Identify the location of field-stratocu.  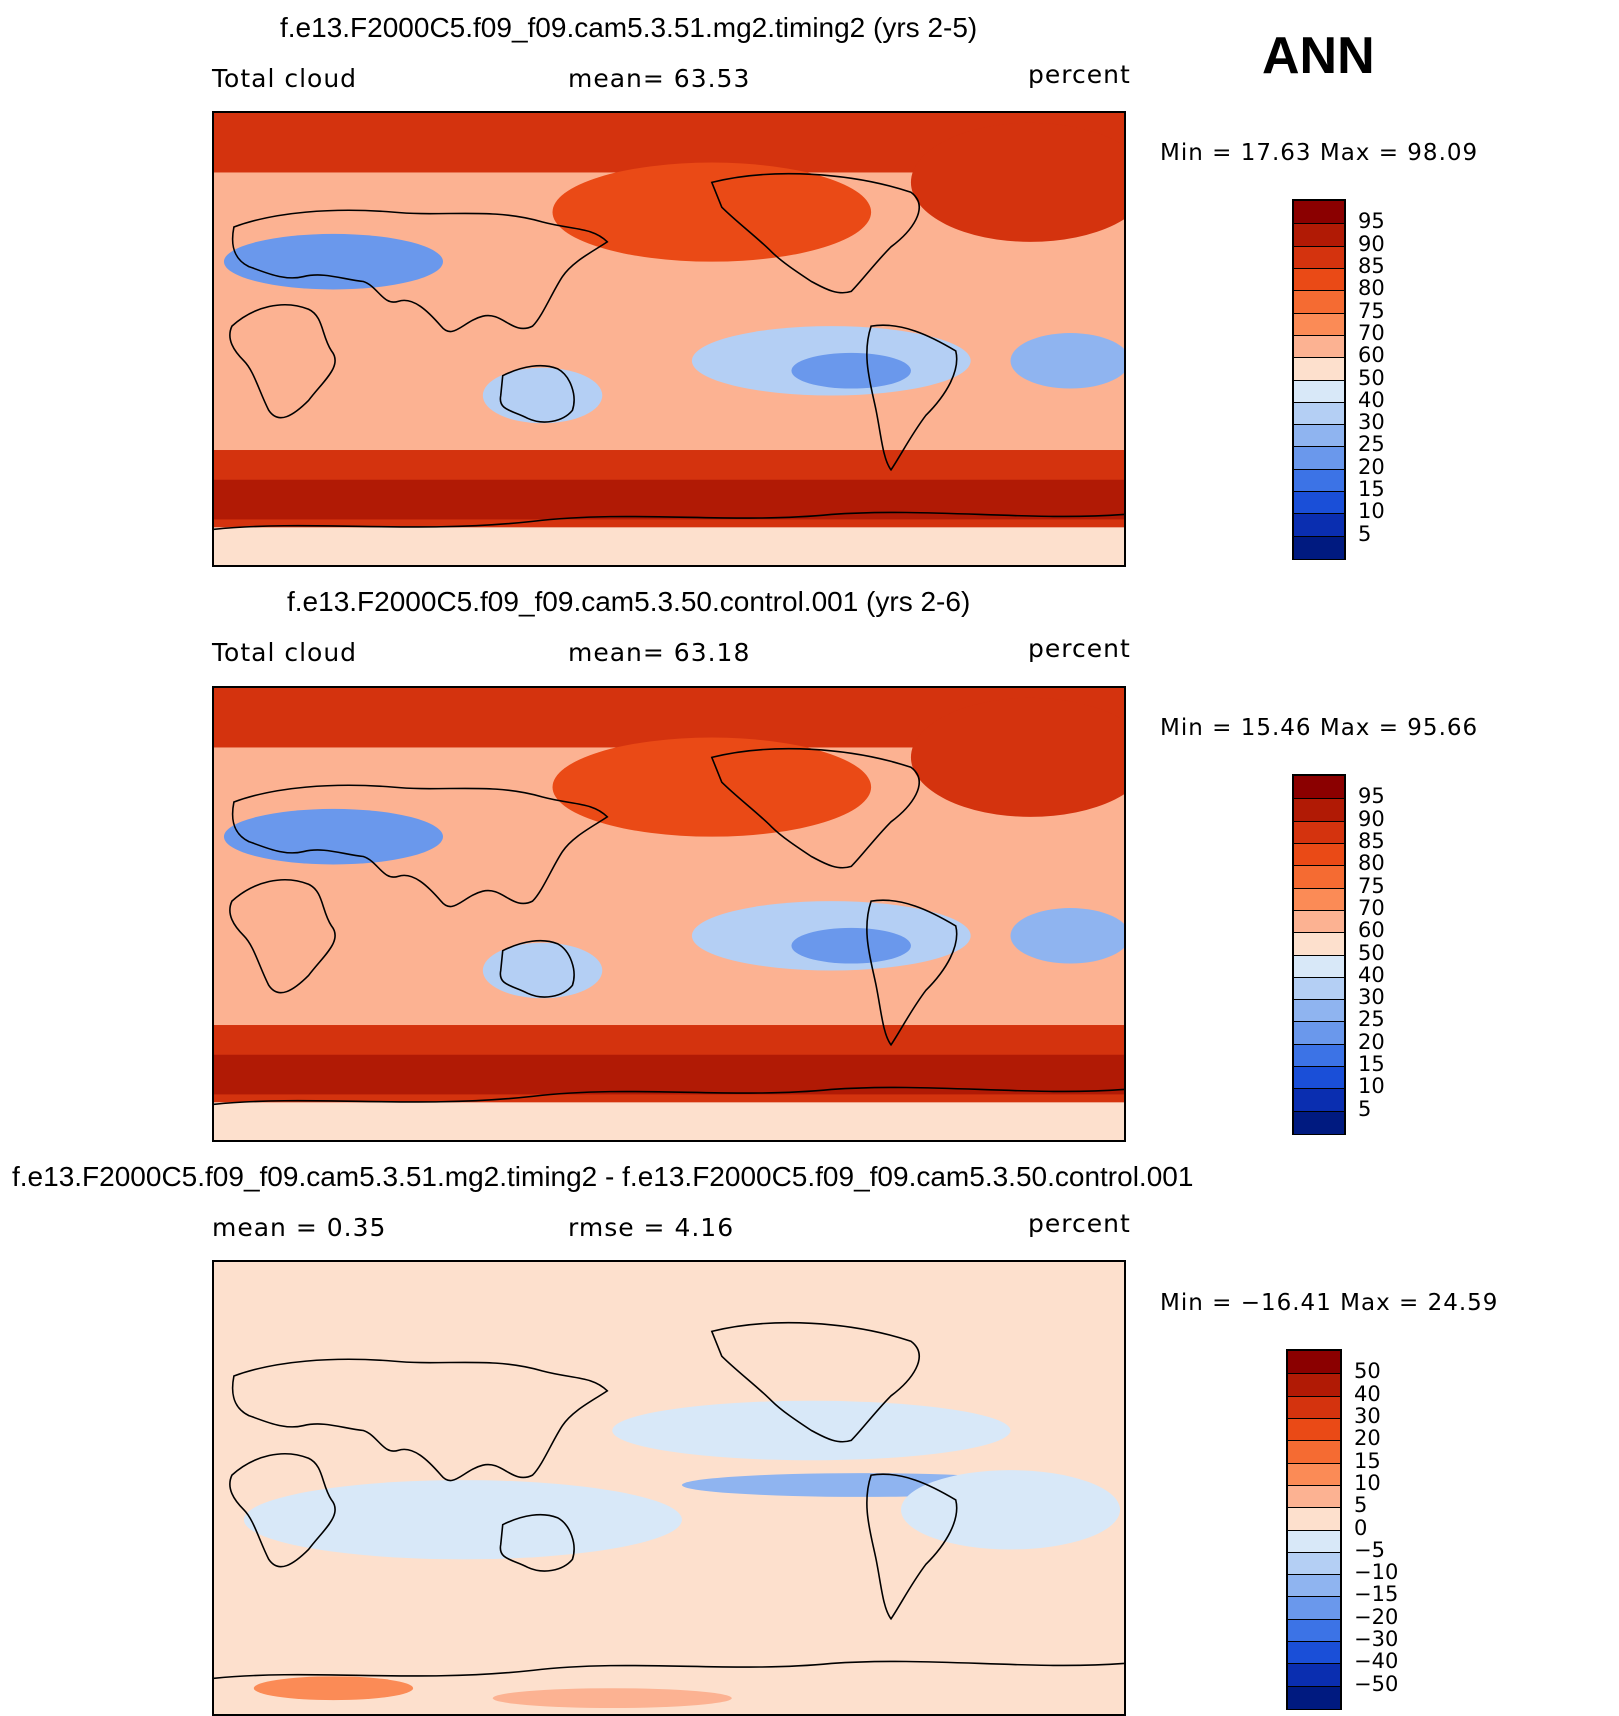
(851, 945).